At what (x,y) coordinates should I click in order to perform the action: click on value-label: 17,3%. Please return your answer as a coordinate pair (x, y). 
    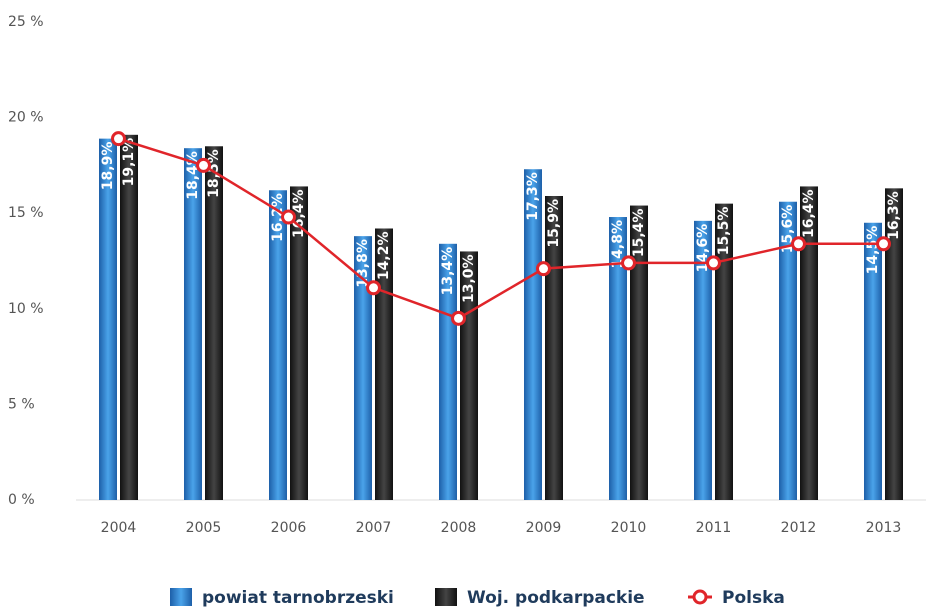
    Looking at the image, I should click on (533, 196).